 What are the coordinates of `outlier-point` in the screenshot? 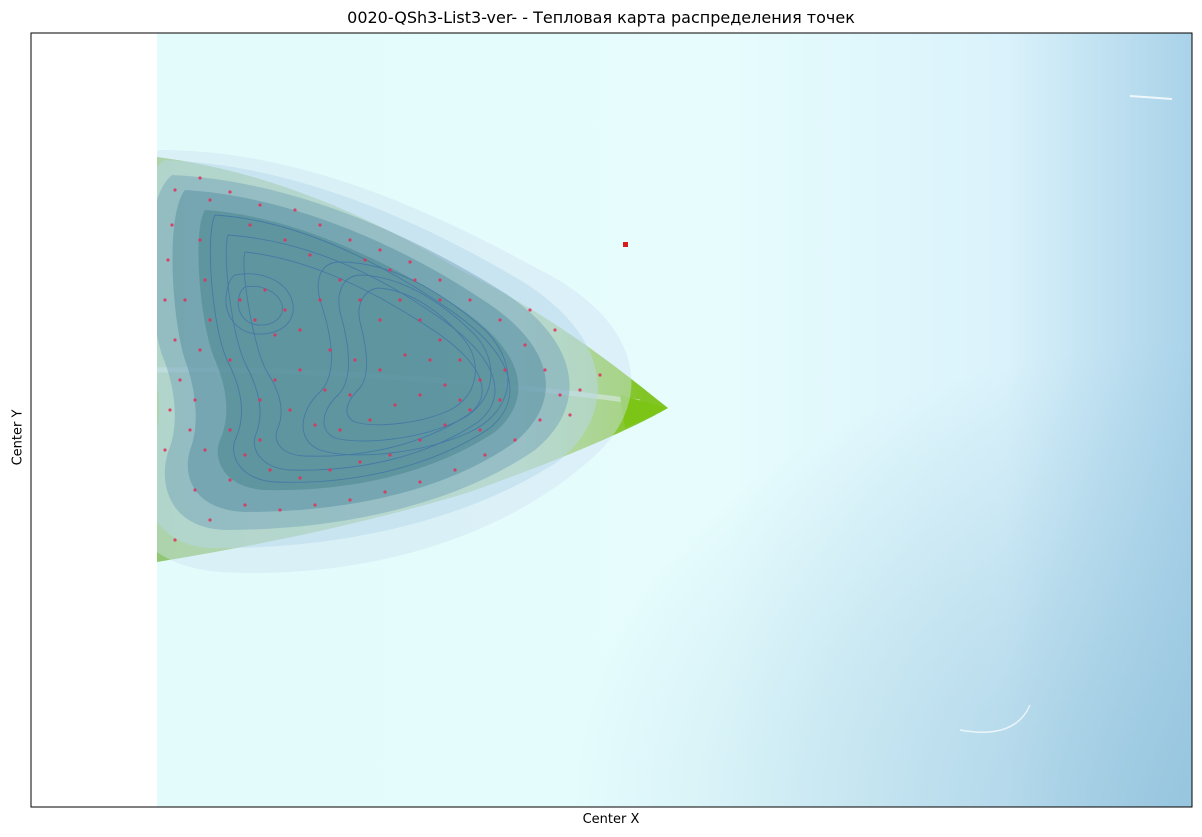 It's located at (625, 244).